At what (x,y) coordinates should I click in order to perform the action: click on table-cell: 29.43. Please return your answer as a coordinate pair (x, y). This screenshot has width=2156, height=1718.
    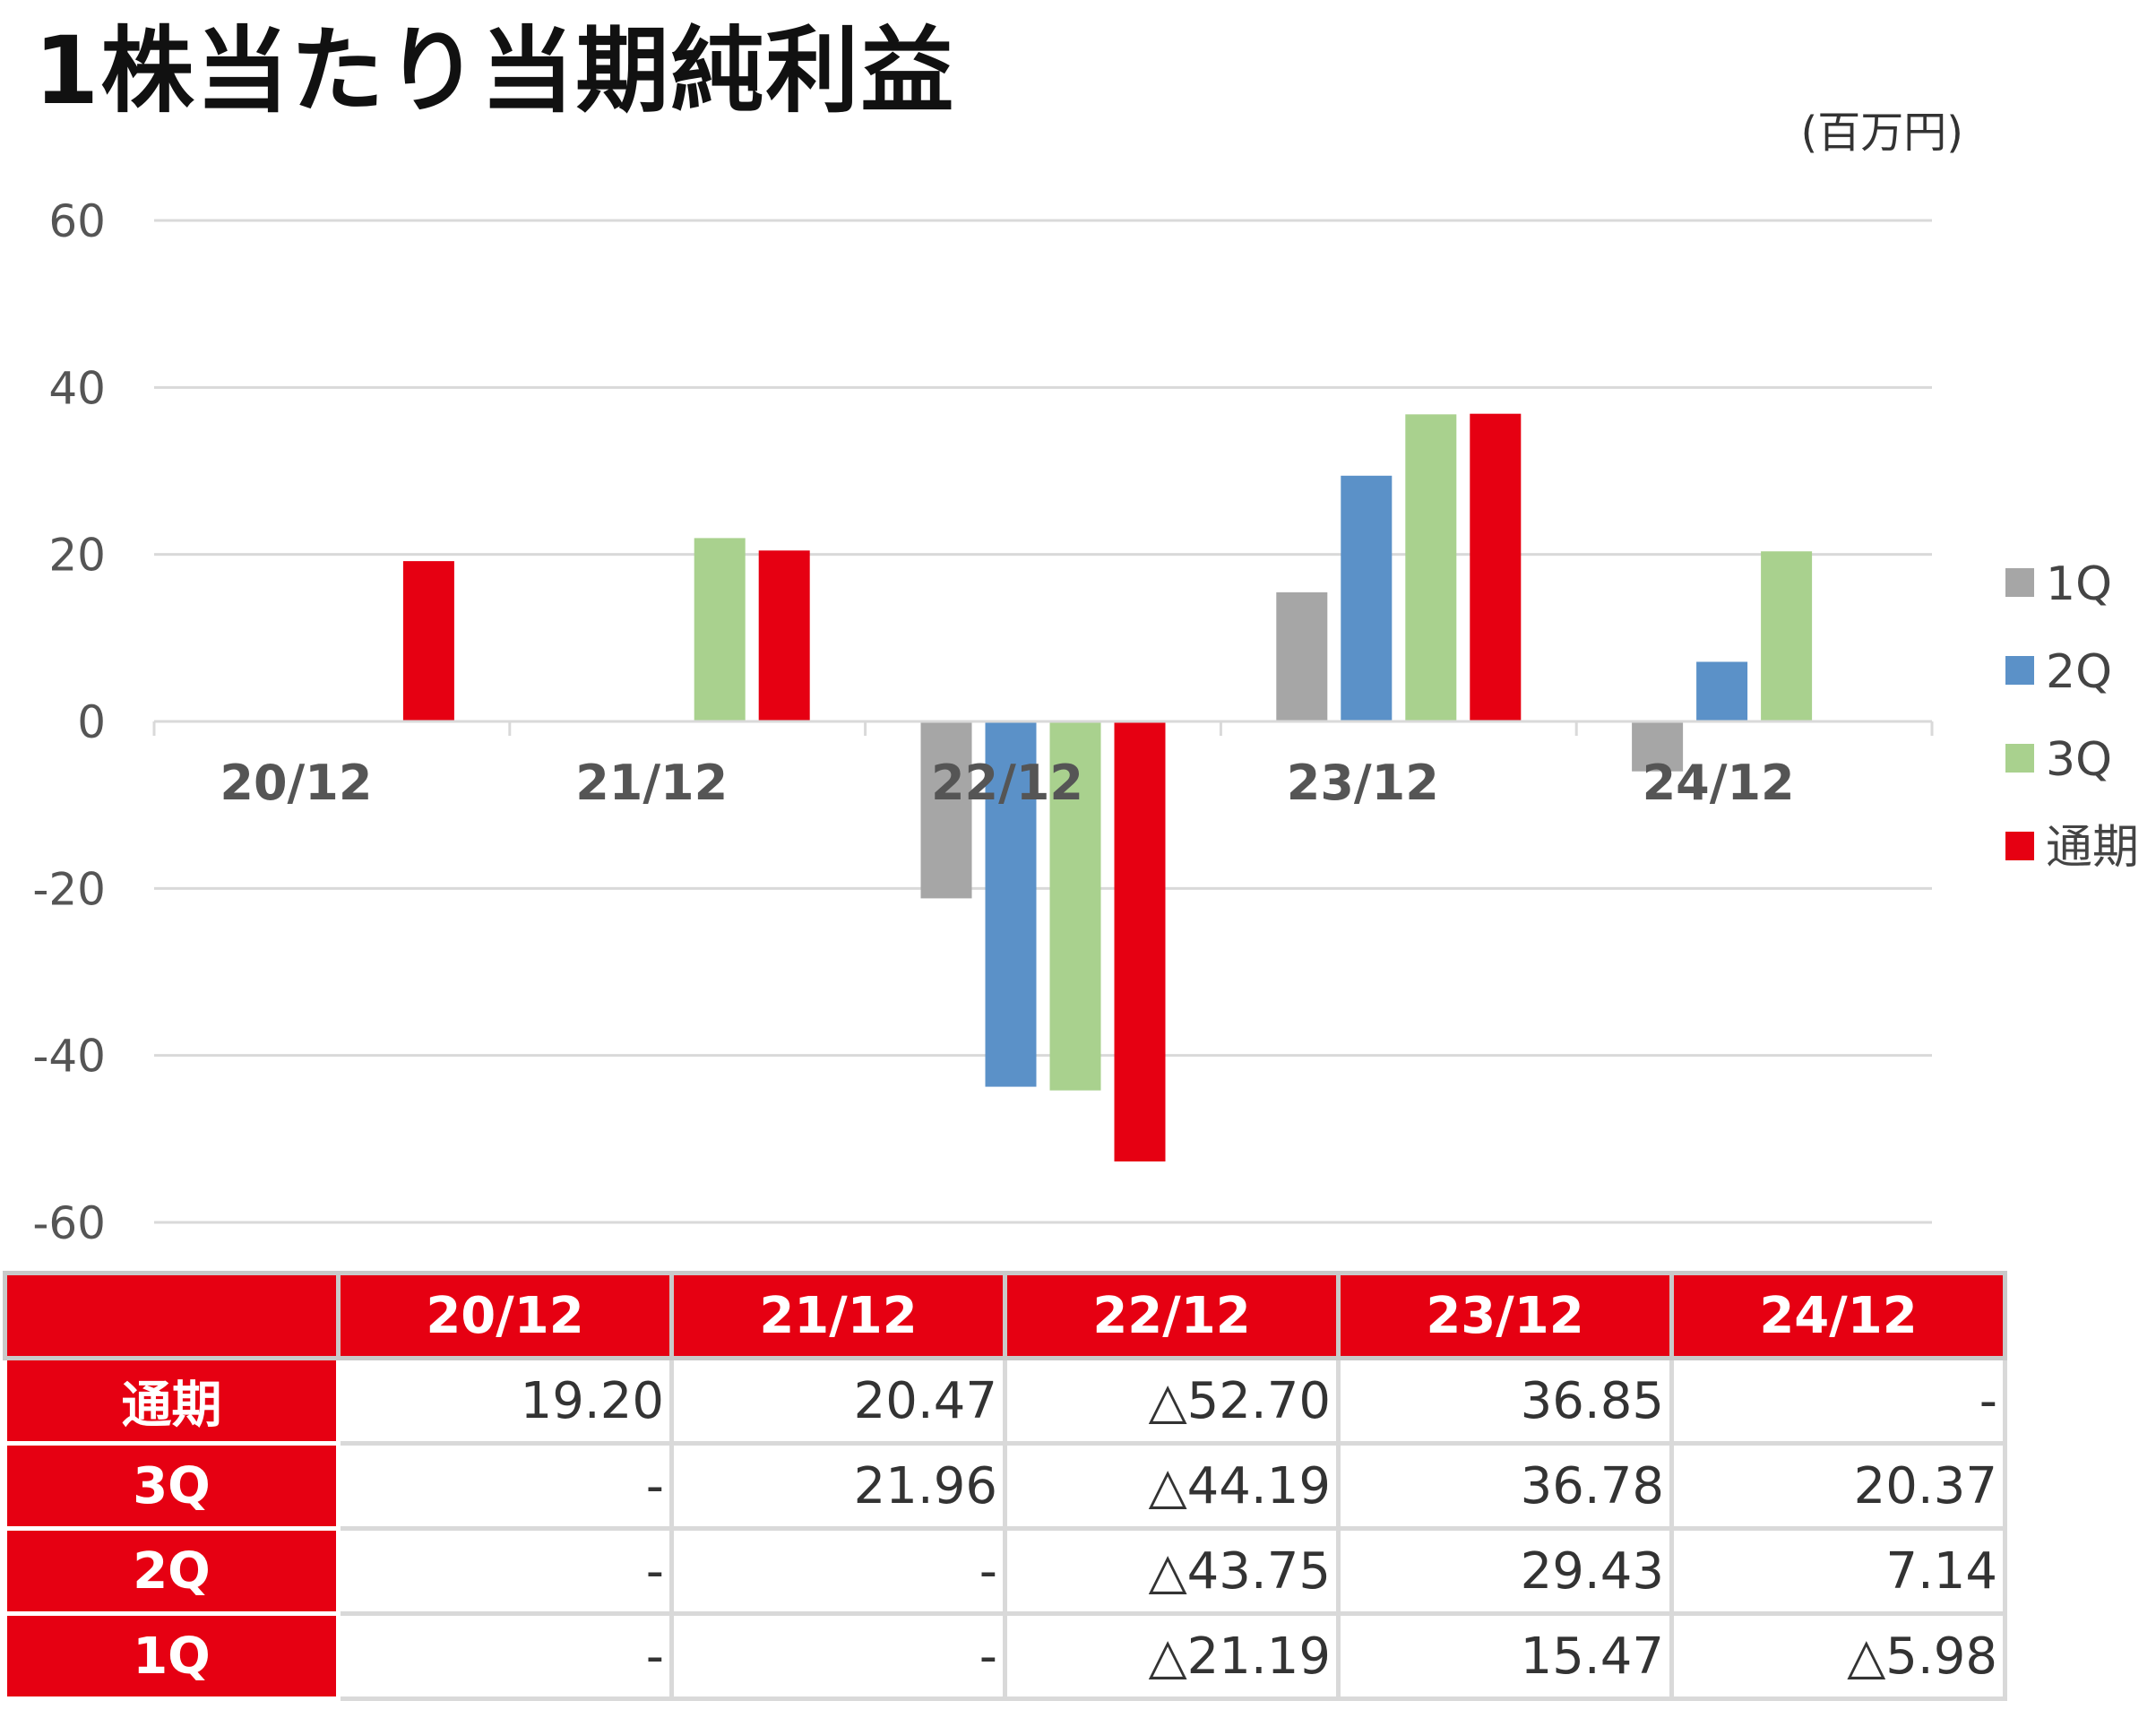
    Looking at the image, I should click on (1505, 1571).